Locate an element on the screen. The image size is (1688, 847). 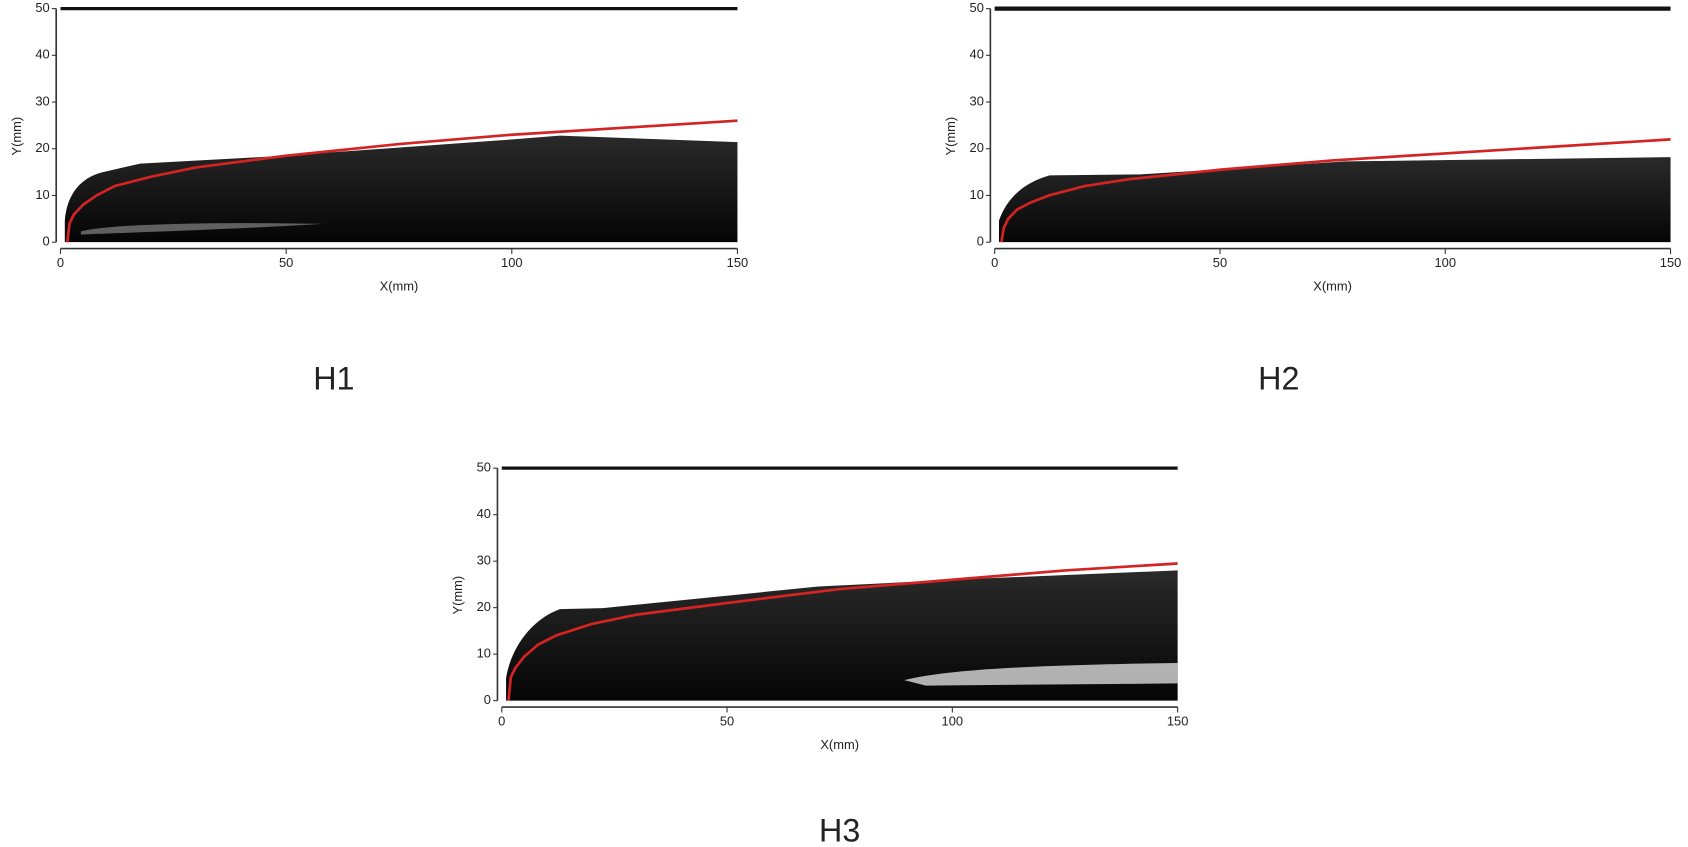
panel-caption: H3 is located at coordinates (839, 830).